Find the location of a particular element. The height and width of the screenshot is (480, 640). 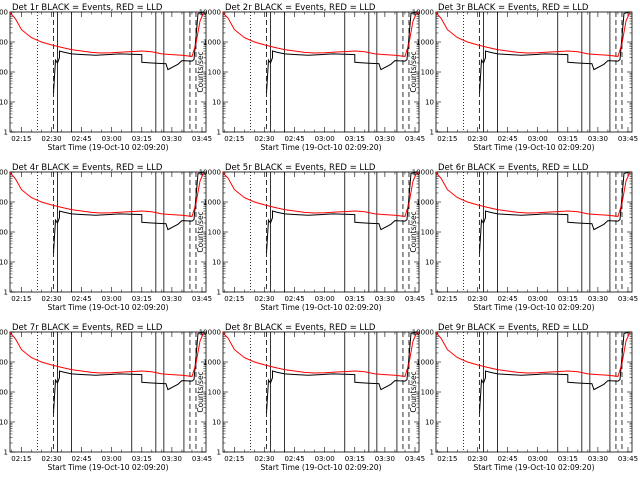

panel-title: Det 5r BLACK = Events, RED = LLD is located at coordinates (300, 168).